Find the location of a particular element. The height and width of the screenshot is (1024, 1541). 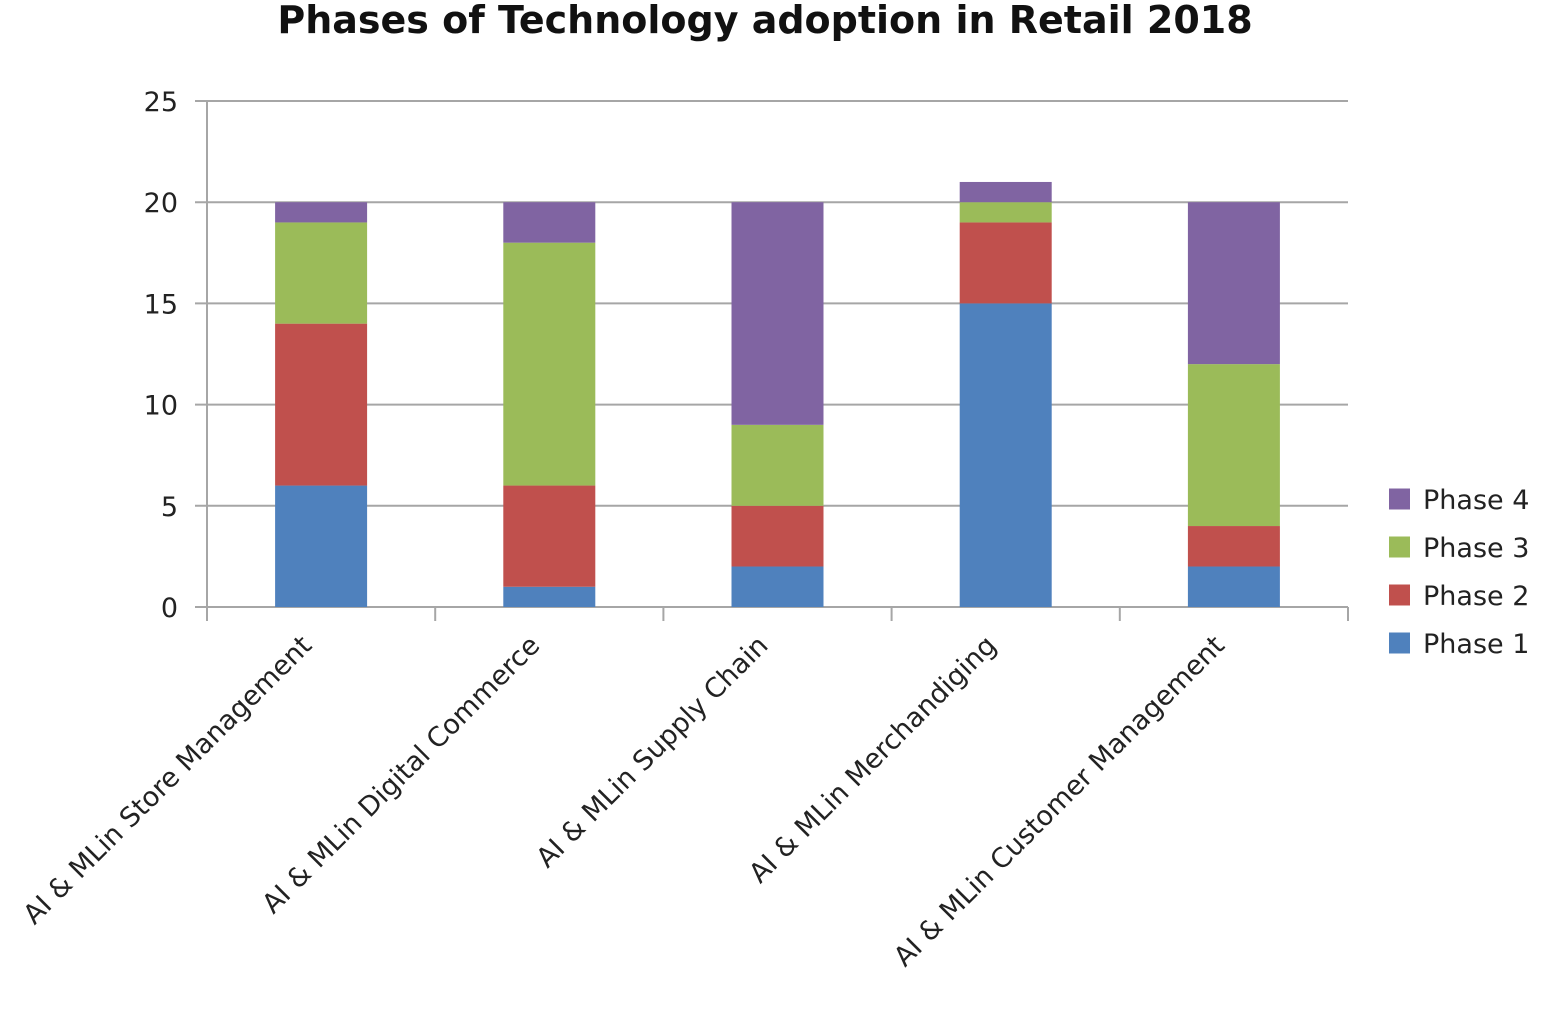

y-tick-label: 25 is located at coordinates (161, 102).